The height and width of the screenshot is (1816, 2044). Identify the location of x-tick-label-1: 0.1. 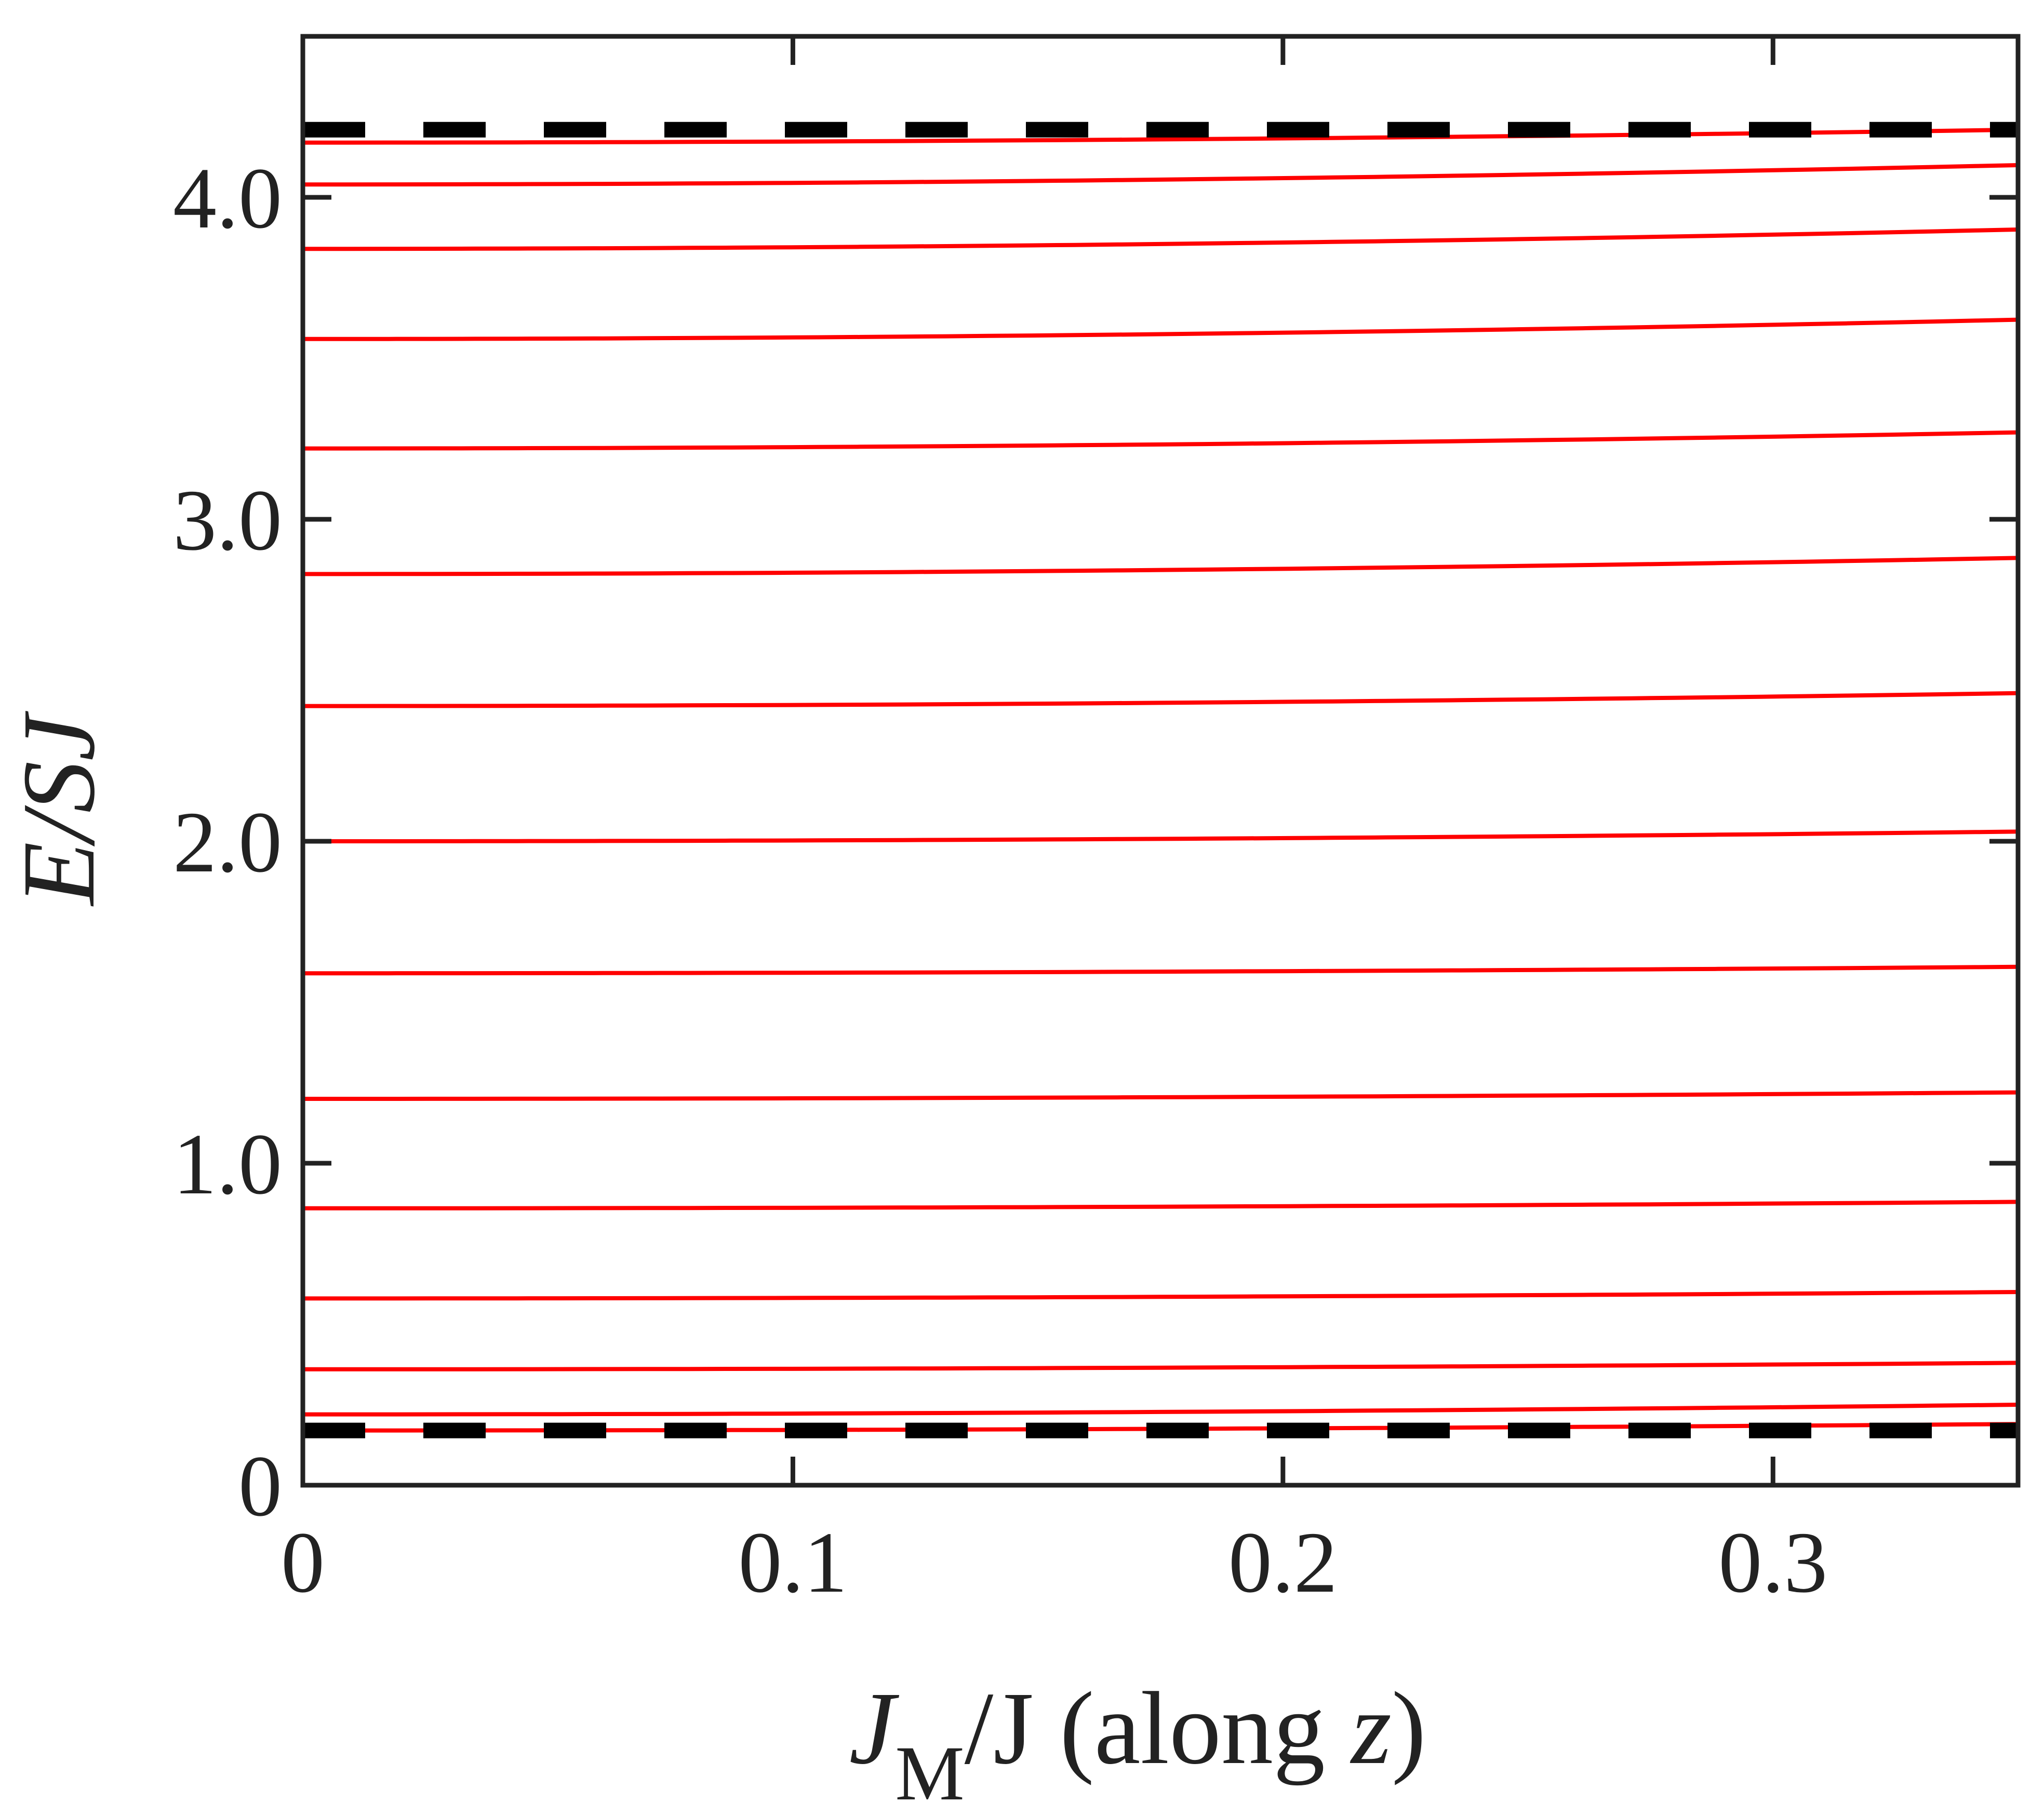
(792, 1563).